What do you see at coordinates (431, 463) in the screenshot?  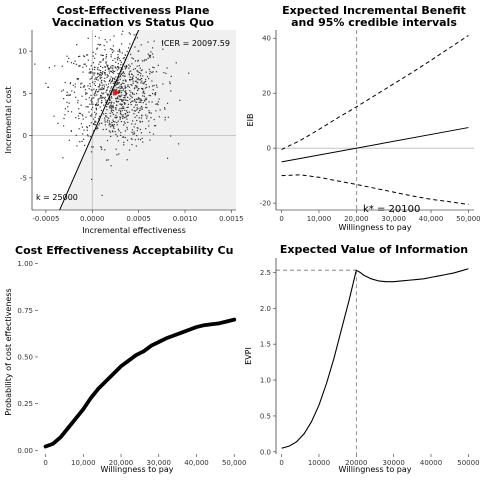 I see `evpi-x-tick-label: 40000` at bounding box center [431, 463].